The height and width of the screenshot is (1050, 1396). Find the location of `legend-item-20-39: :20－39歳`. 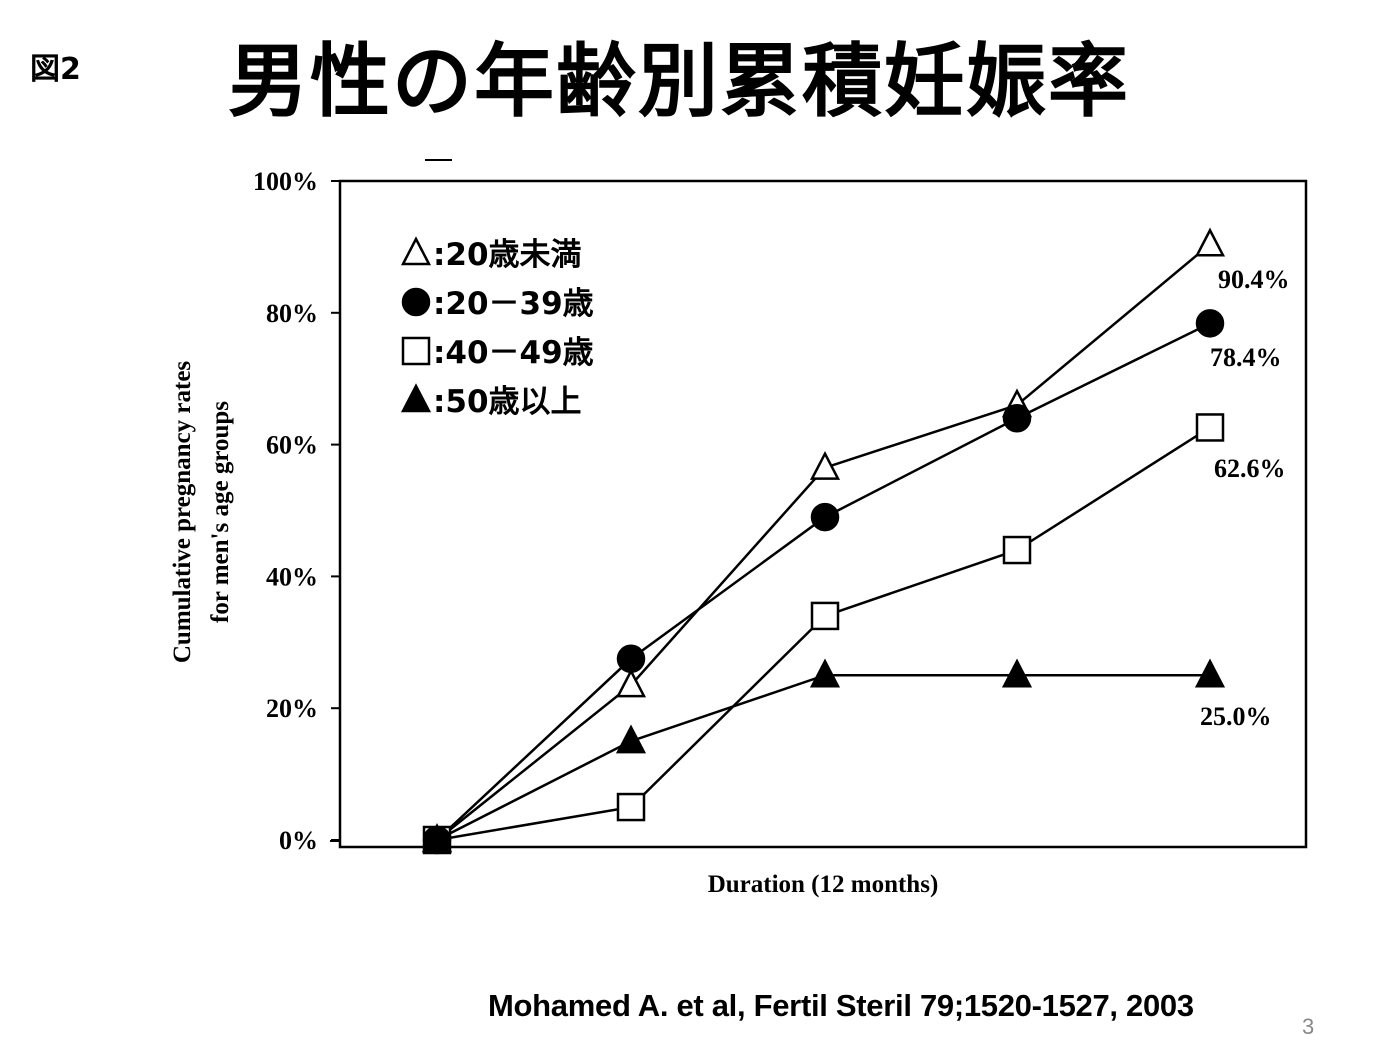

legend-item-20-39: :20－39歳 is located at coordinates (497, 304).